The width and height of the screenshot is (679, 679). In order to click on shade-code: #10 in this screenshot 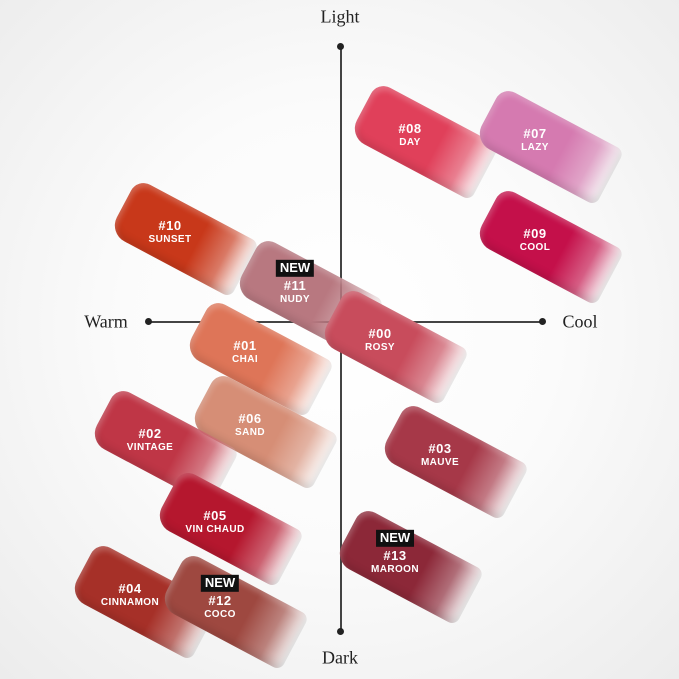, I will do `click(170, 225)`.